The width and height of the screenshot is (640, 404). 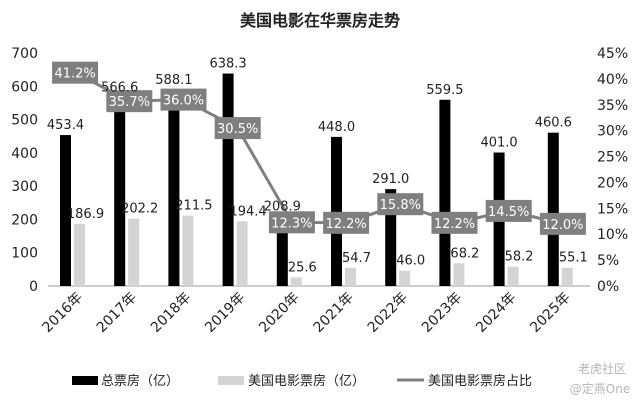 I want to click on share-point-label: 14.5%, so click(x=508, y=212).